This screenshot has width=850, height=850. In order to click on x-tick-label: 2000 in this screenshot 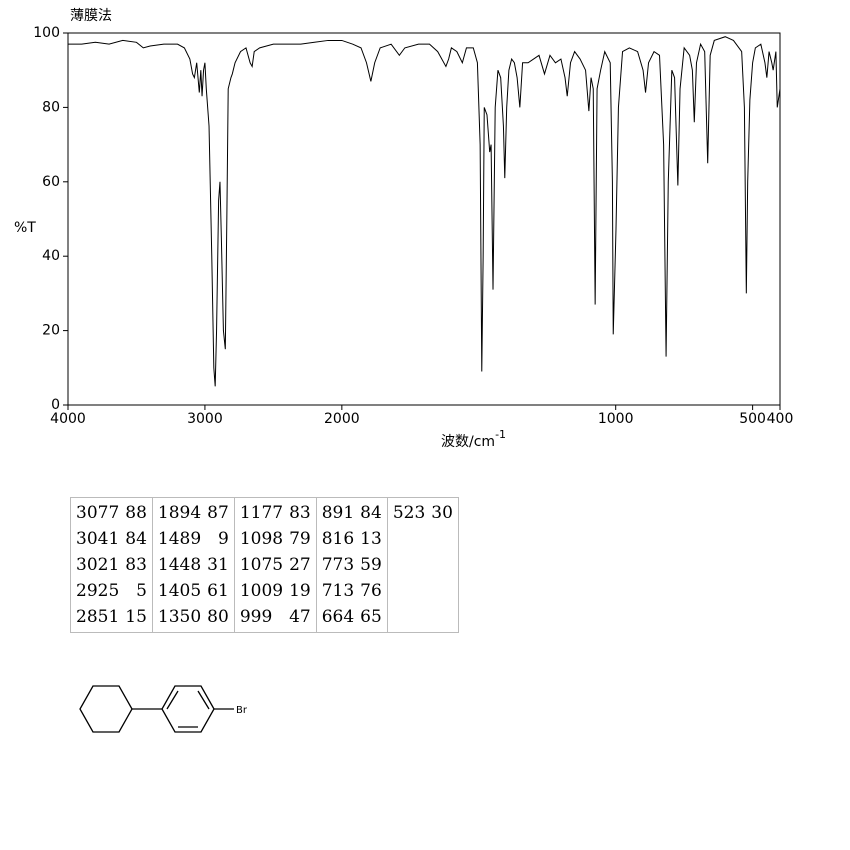, I will do `click(342, 419)`.